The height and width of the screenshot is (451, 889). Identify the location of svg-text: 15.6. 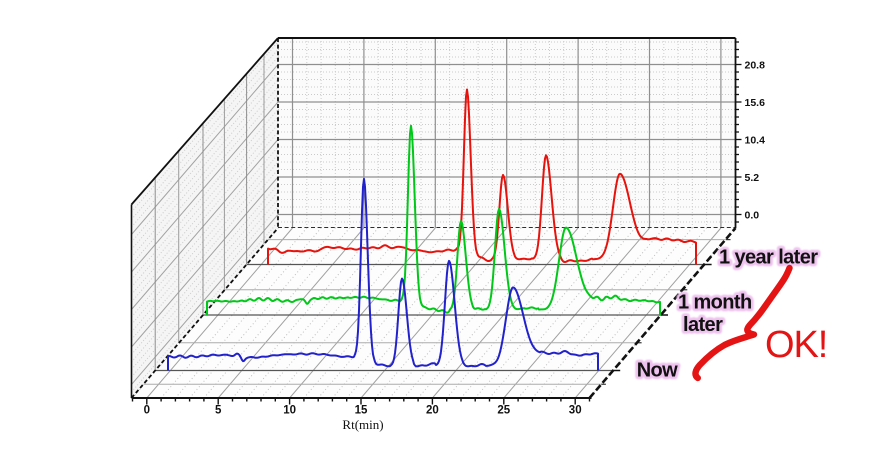
(755, 103).